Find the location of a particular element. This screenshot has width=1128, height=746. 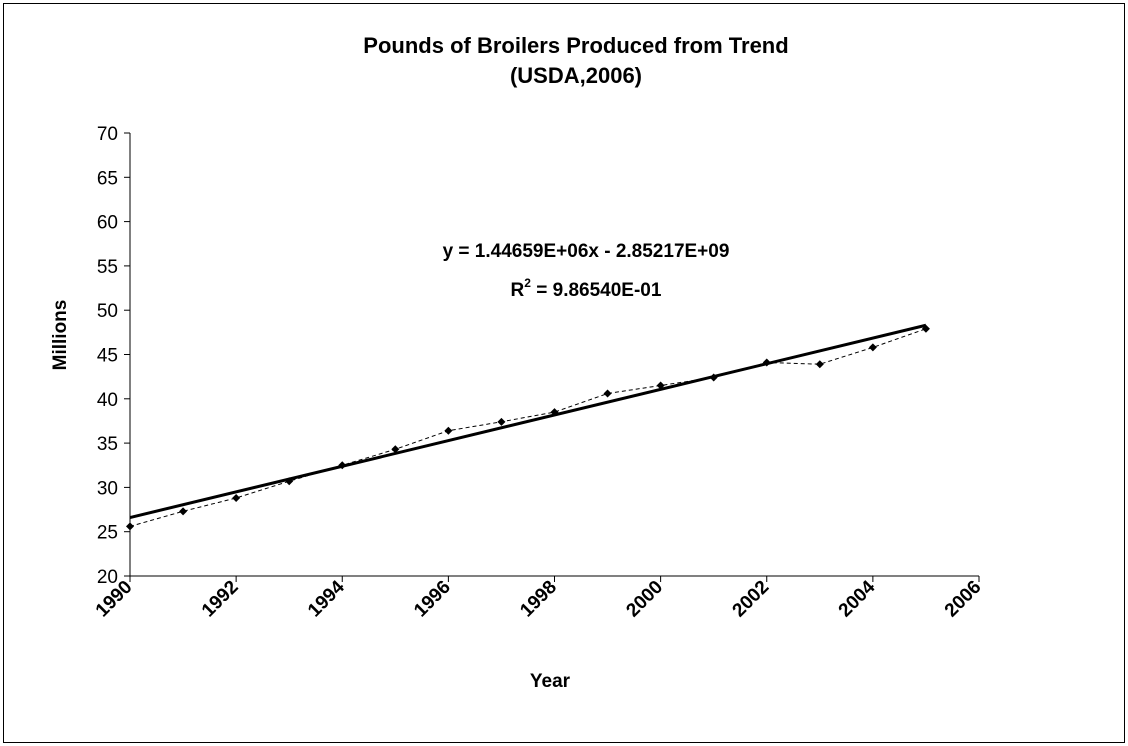

x-tick-label: 2000 is located at coordinates (644, 599).